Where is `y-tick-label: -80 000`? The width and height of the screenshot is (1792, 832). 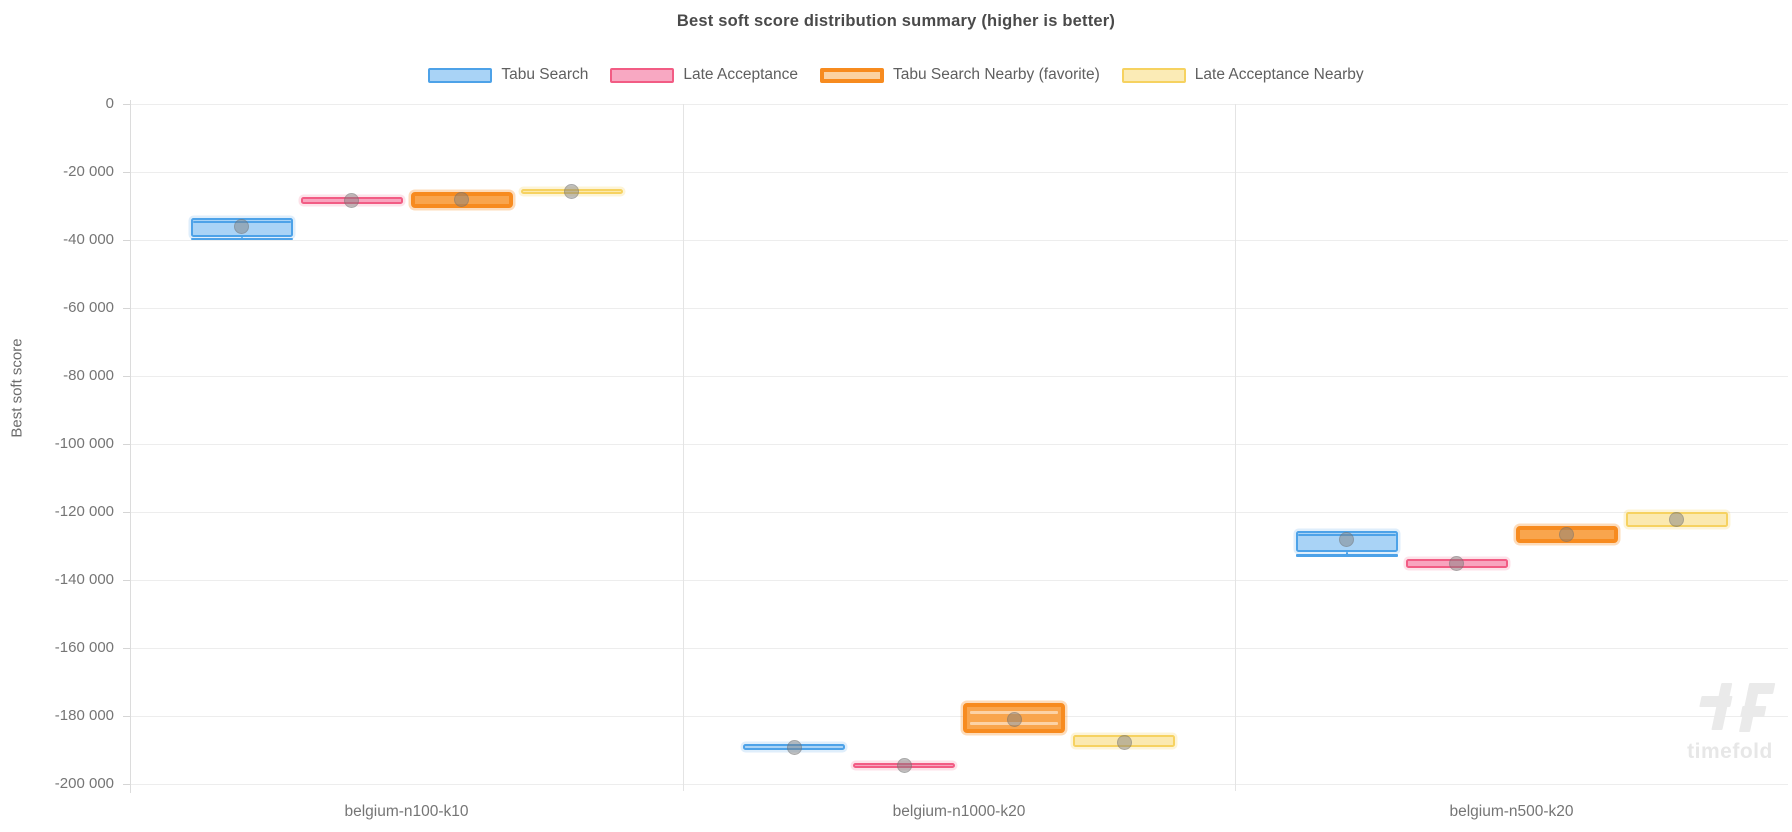 y-tick-label: -80 000 is located at coordinates (88, 375).